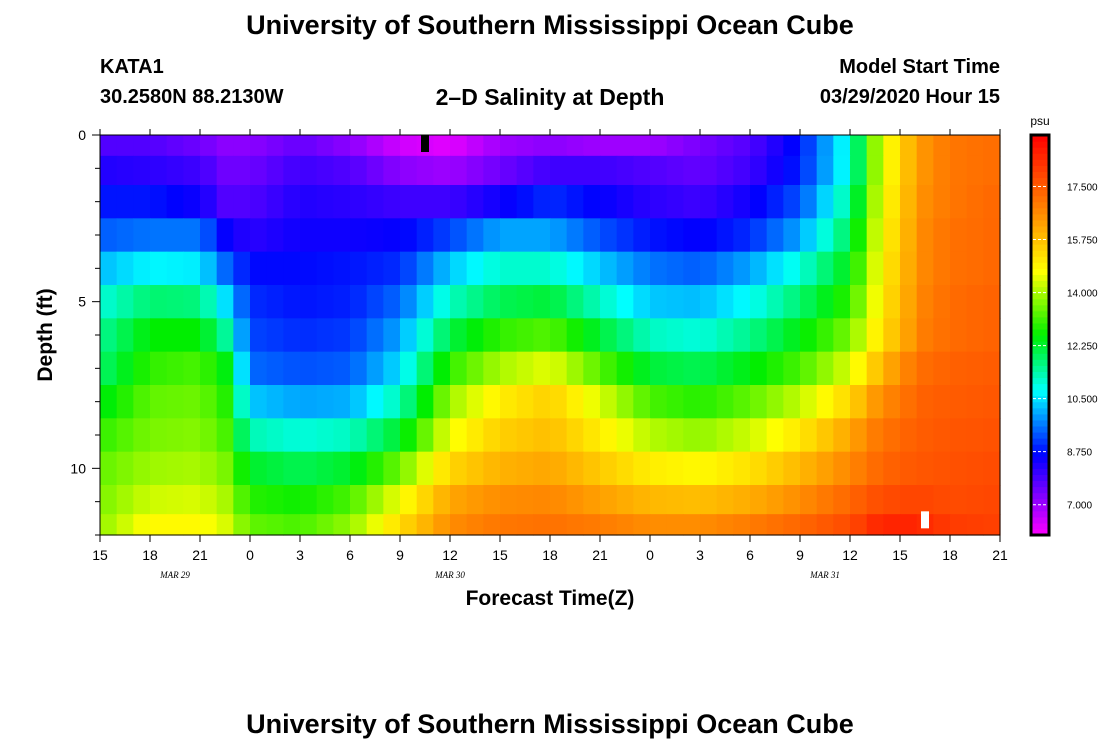 This screenshot has width=1100, height=750. What do you see at coordinates (1000, 555) in the screenshot?
I see `x-tick-label: 21` at bounding box center [1000, 555].